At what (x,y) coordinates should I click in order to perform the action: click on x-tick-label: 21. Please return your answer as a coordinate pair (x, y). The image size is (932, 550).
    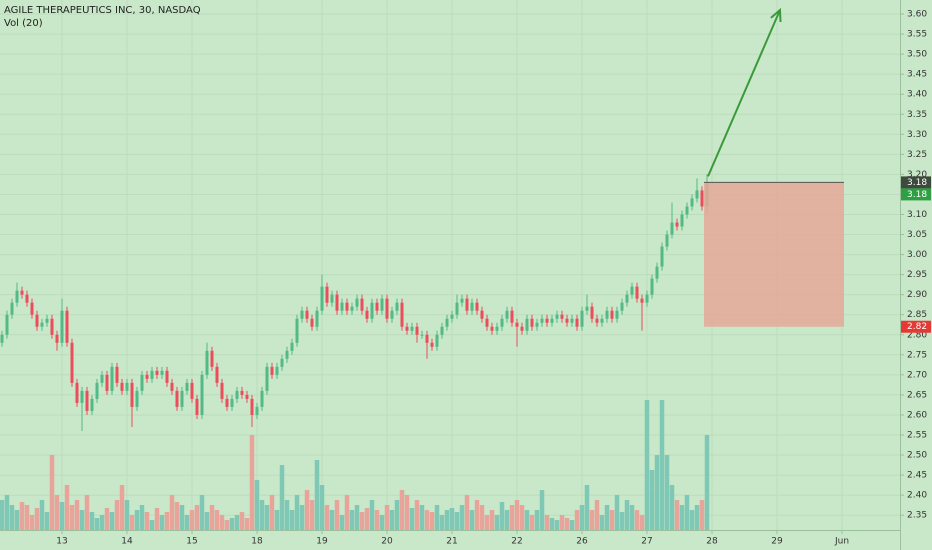
    Looking at the image, I should click on (451, 542).